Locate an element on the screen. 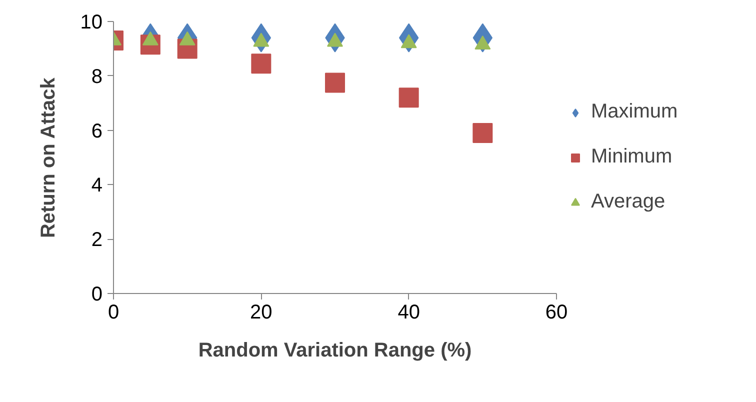  y-tick-label: 0 is located at coordinates (96, 295).